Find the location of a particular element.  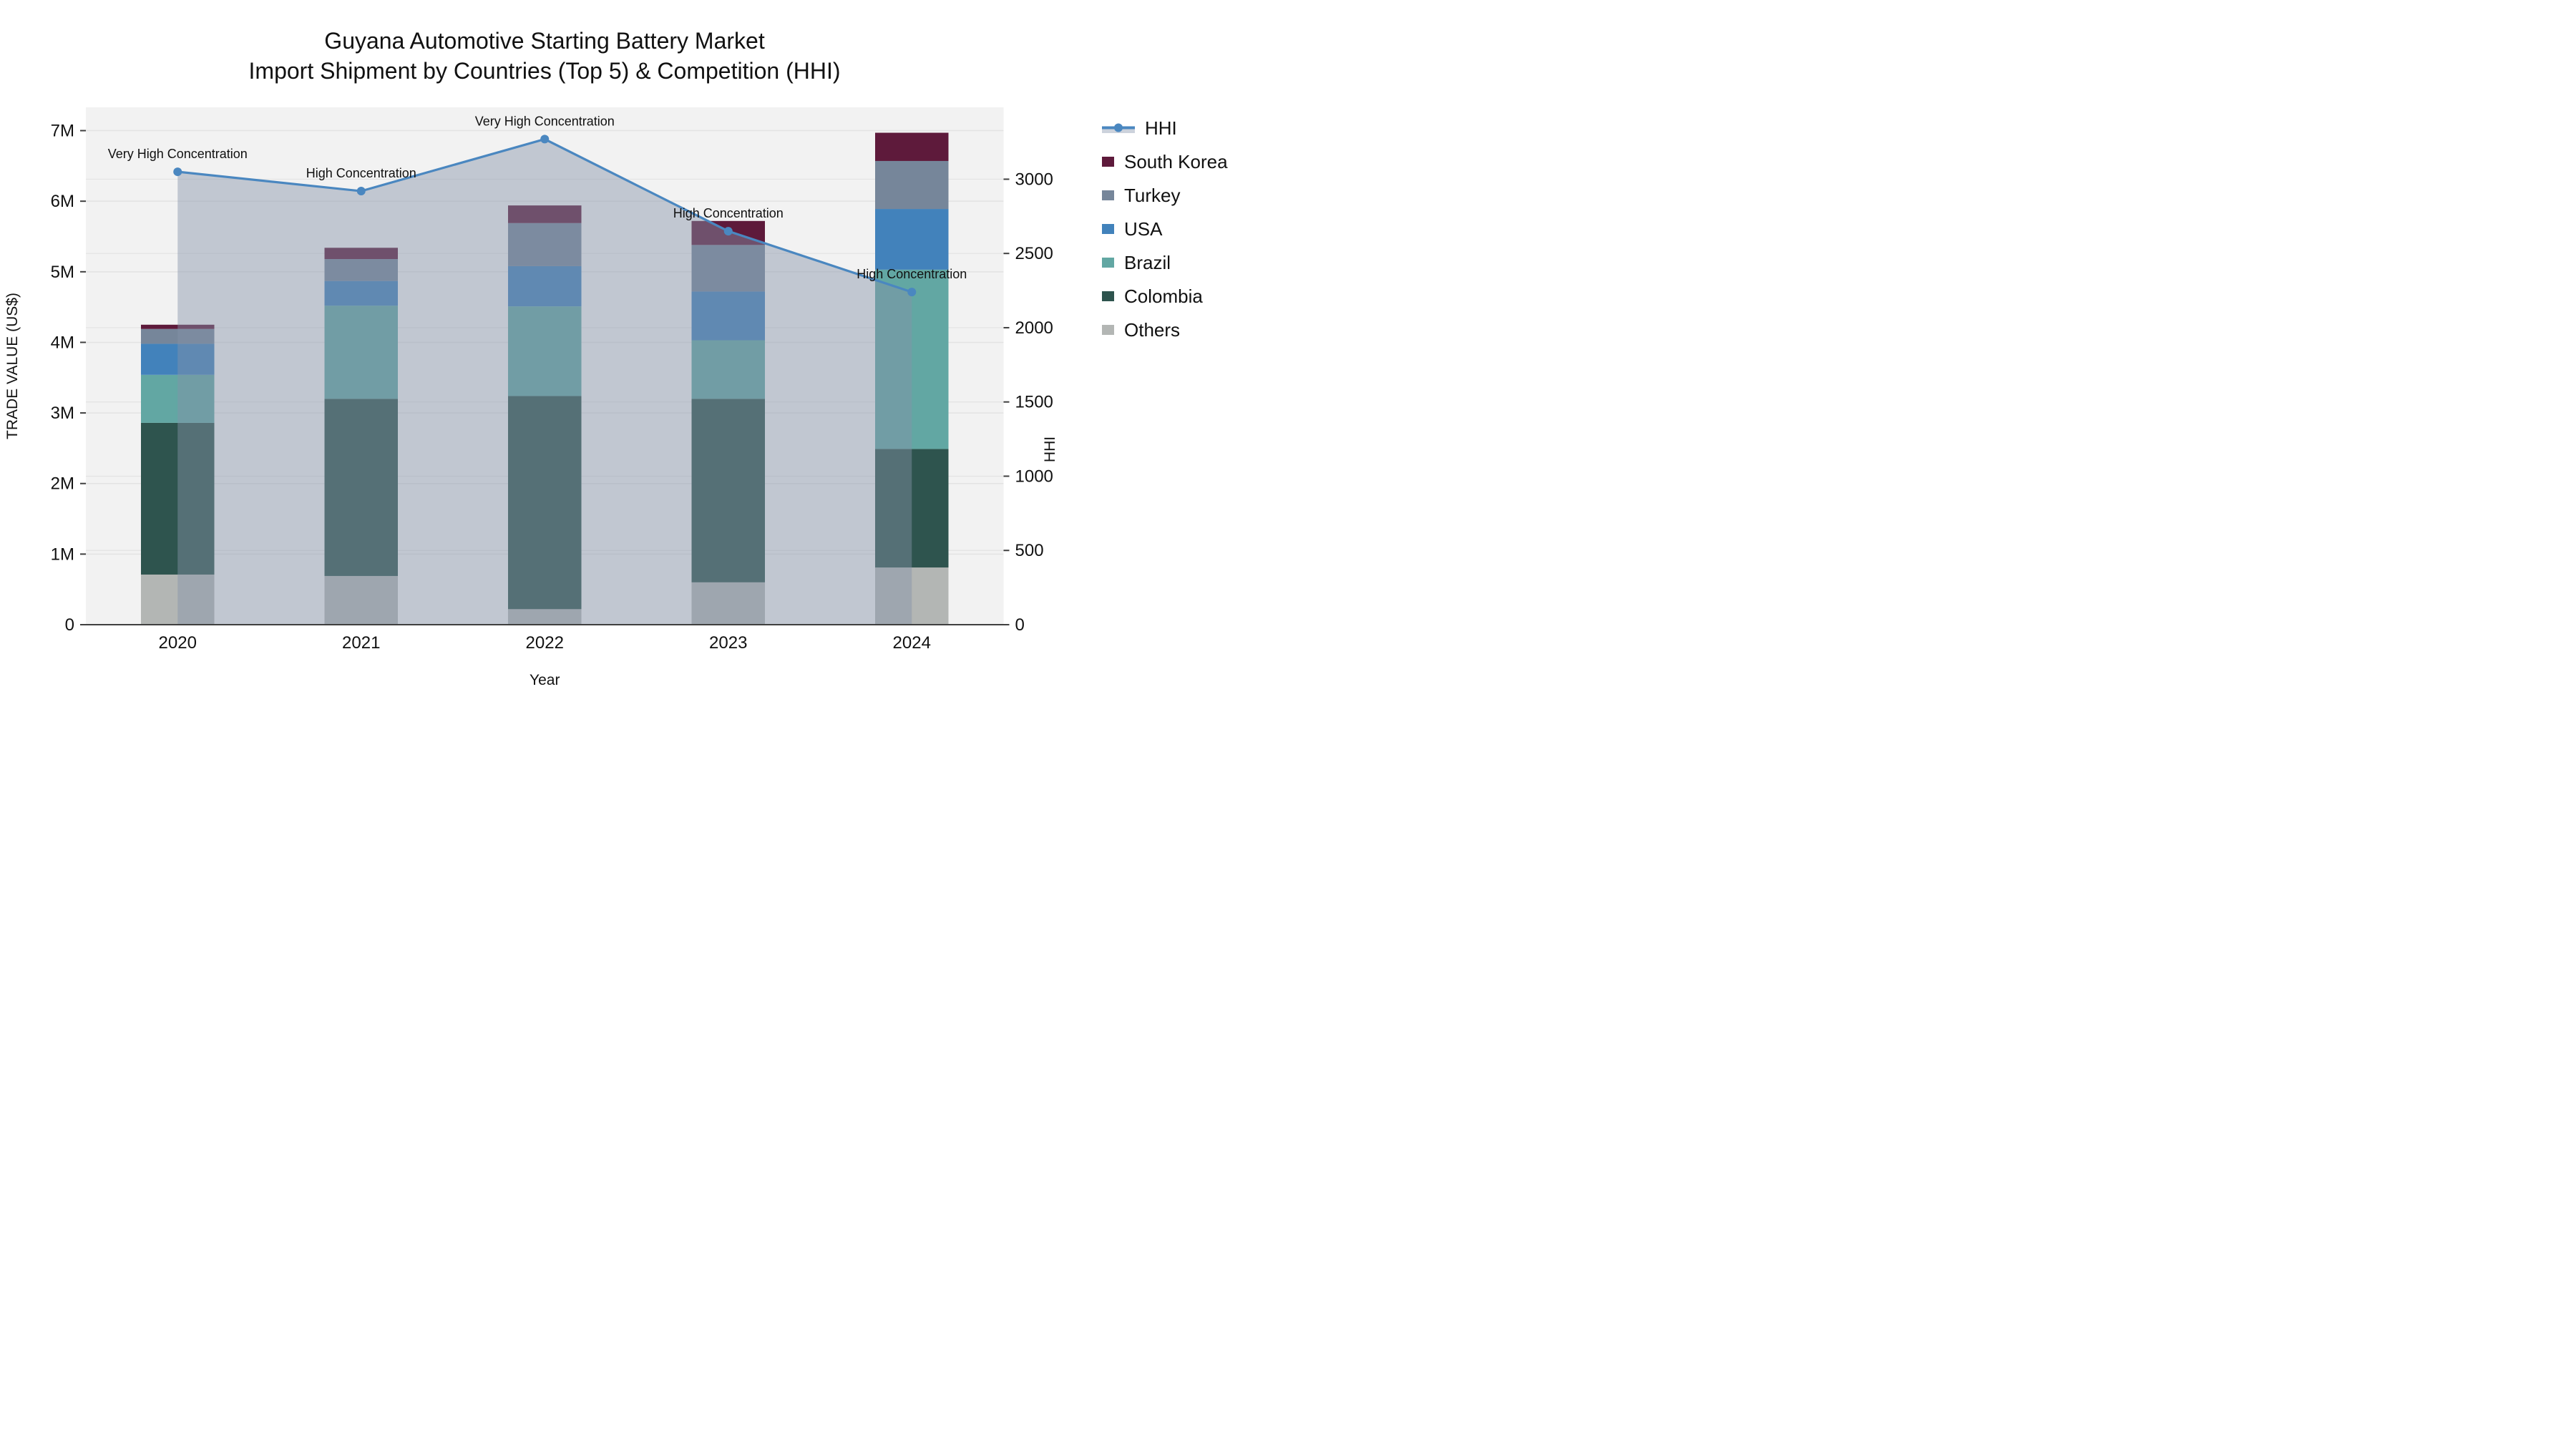

legend-item-brazil: Brazil is located at coordinates (1165, 262).